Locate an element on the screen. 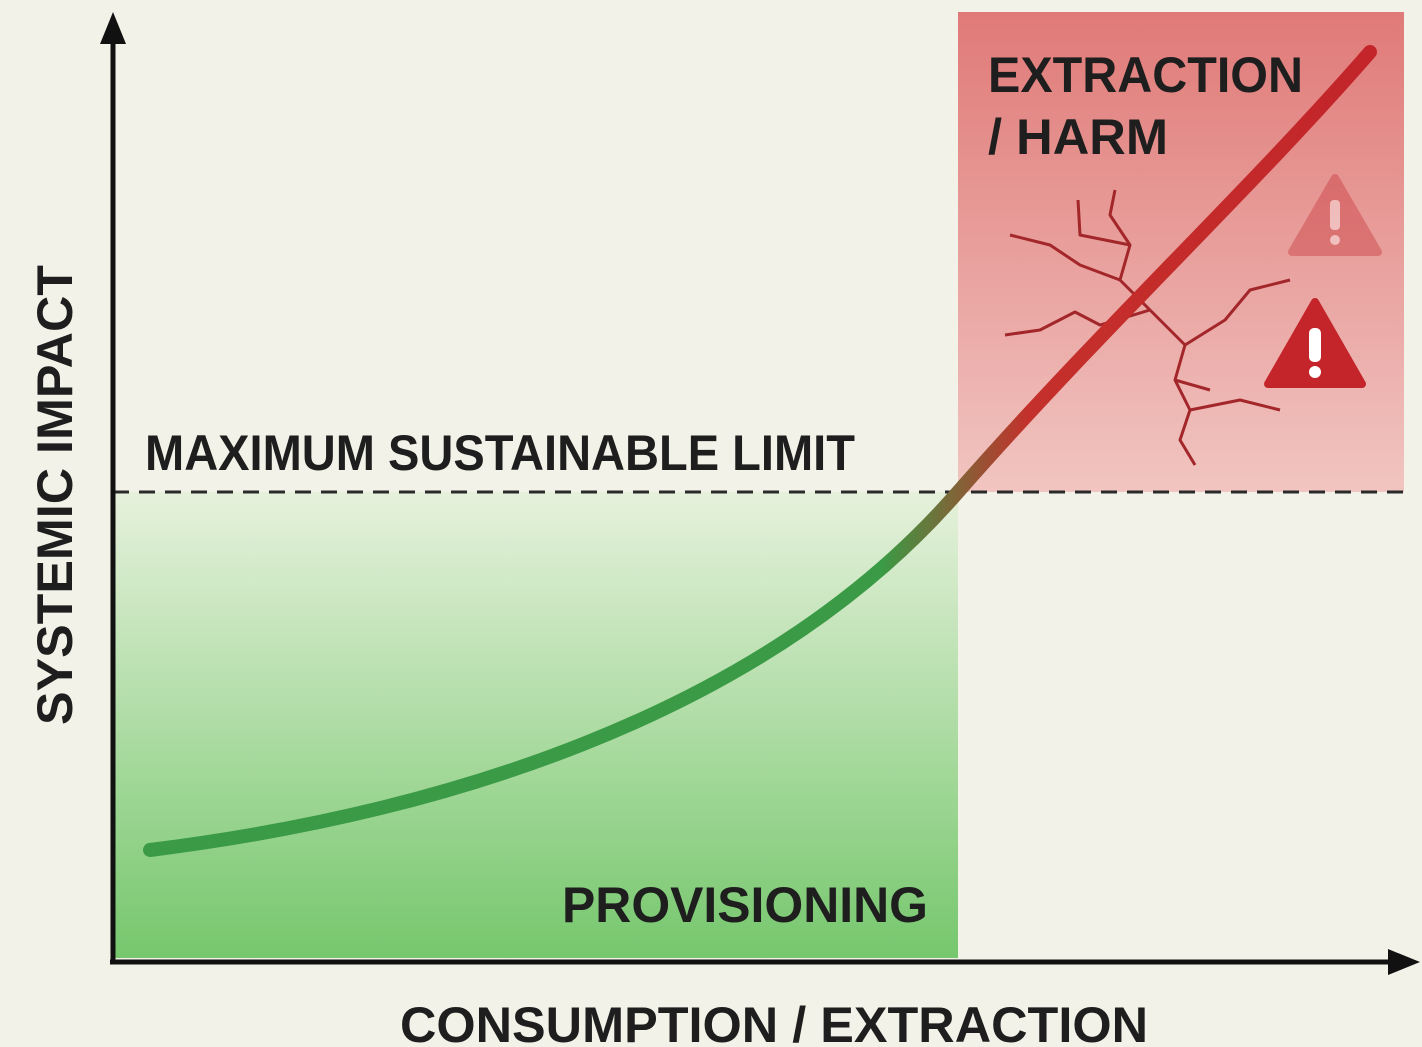 This screenshot has height=1047, width=1422. warning-icon is located at coordinates (1315, 343).